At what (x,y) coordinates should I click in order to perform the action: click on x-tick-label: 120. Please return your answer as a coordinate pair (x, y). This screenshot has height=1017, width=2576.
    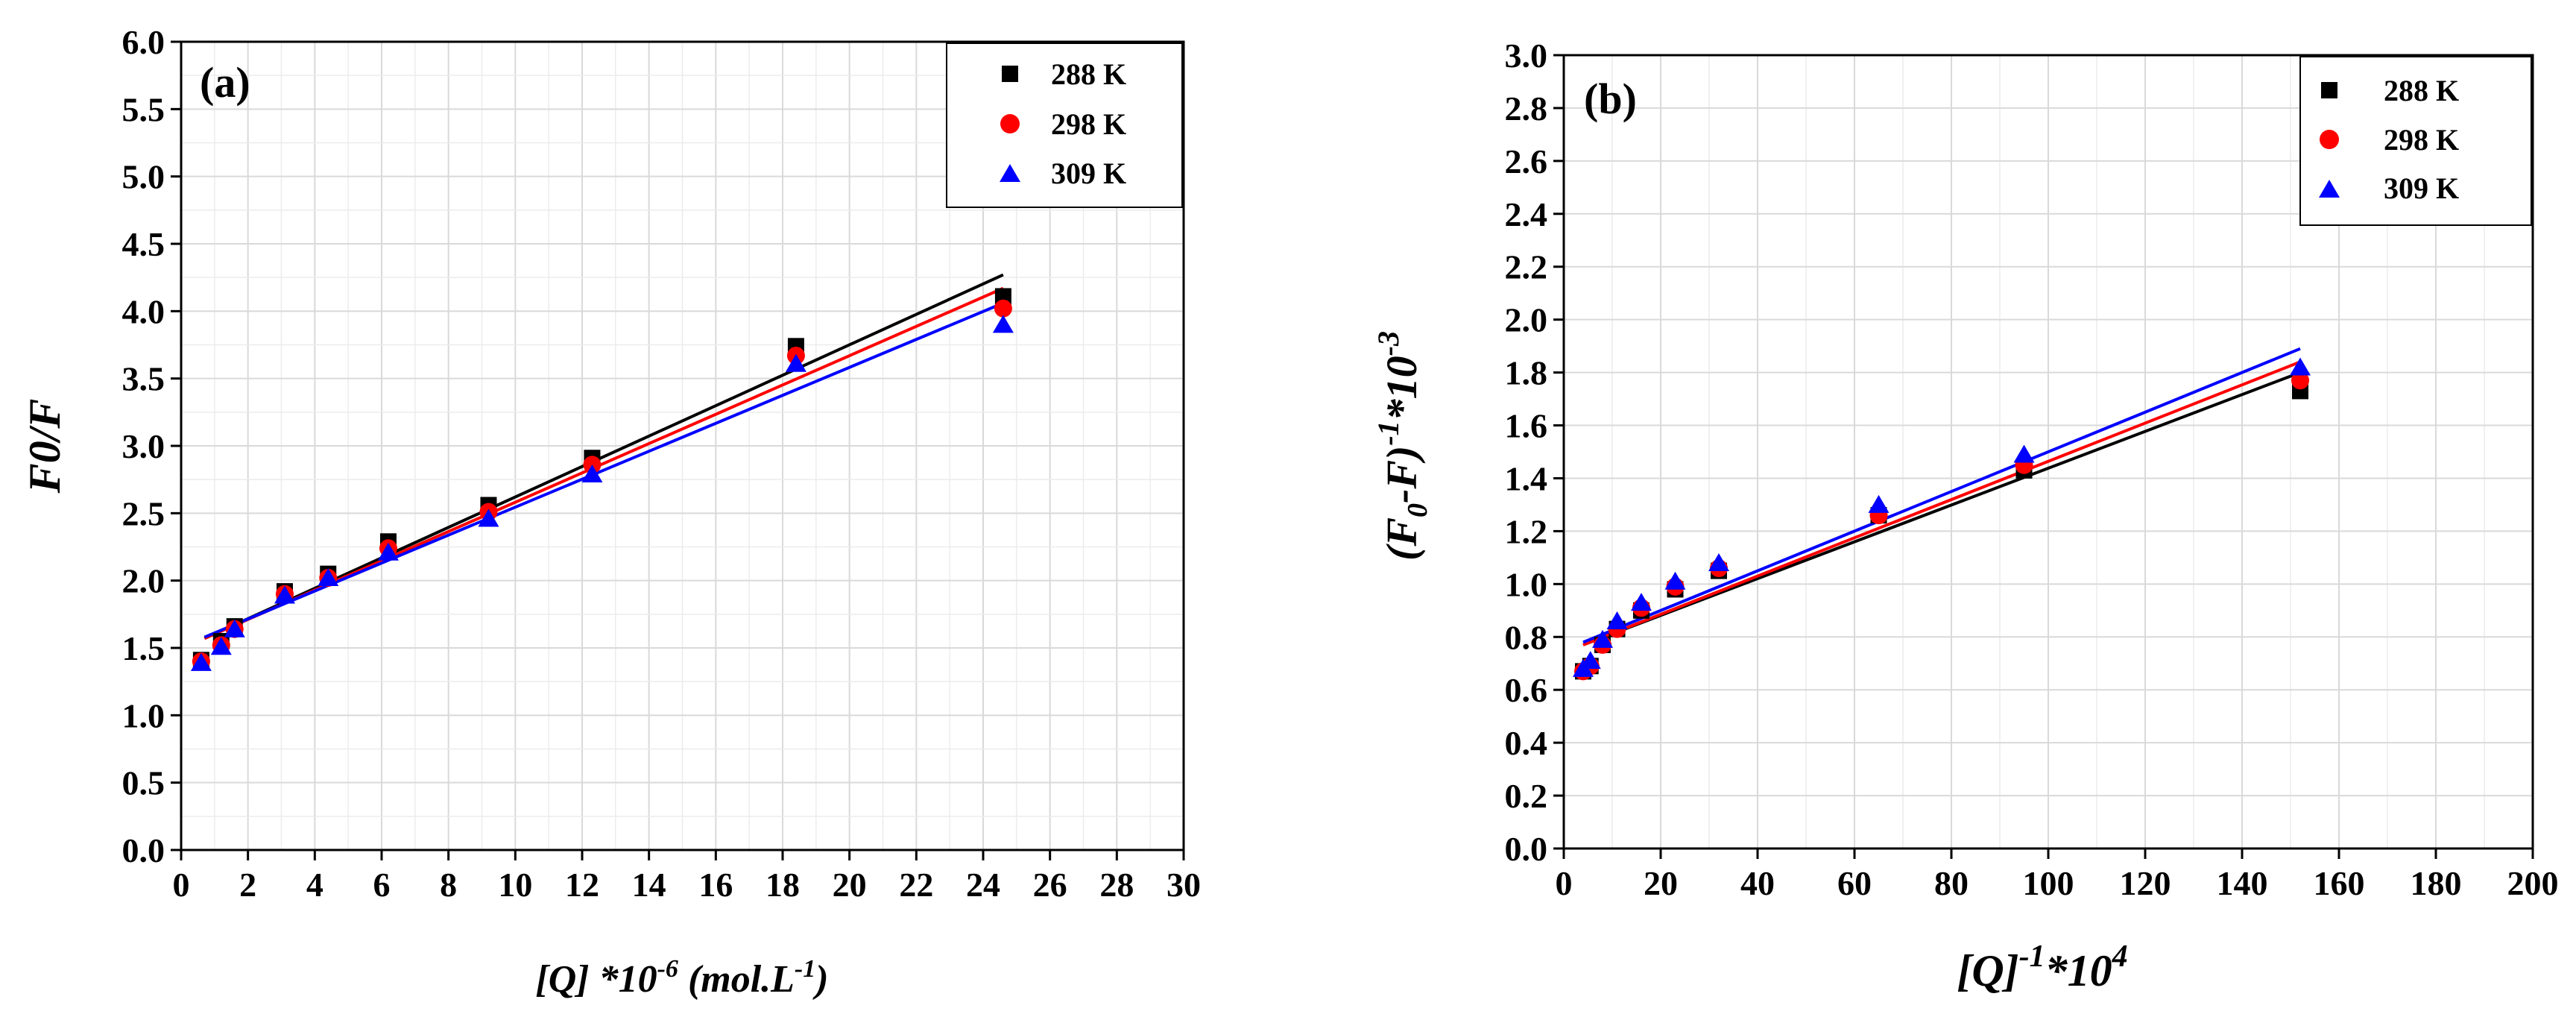
    Looking at the image, I should click on (2145, 883).